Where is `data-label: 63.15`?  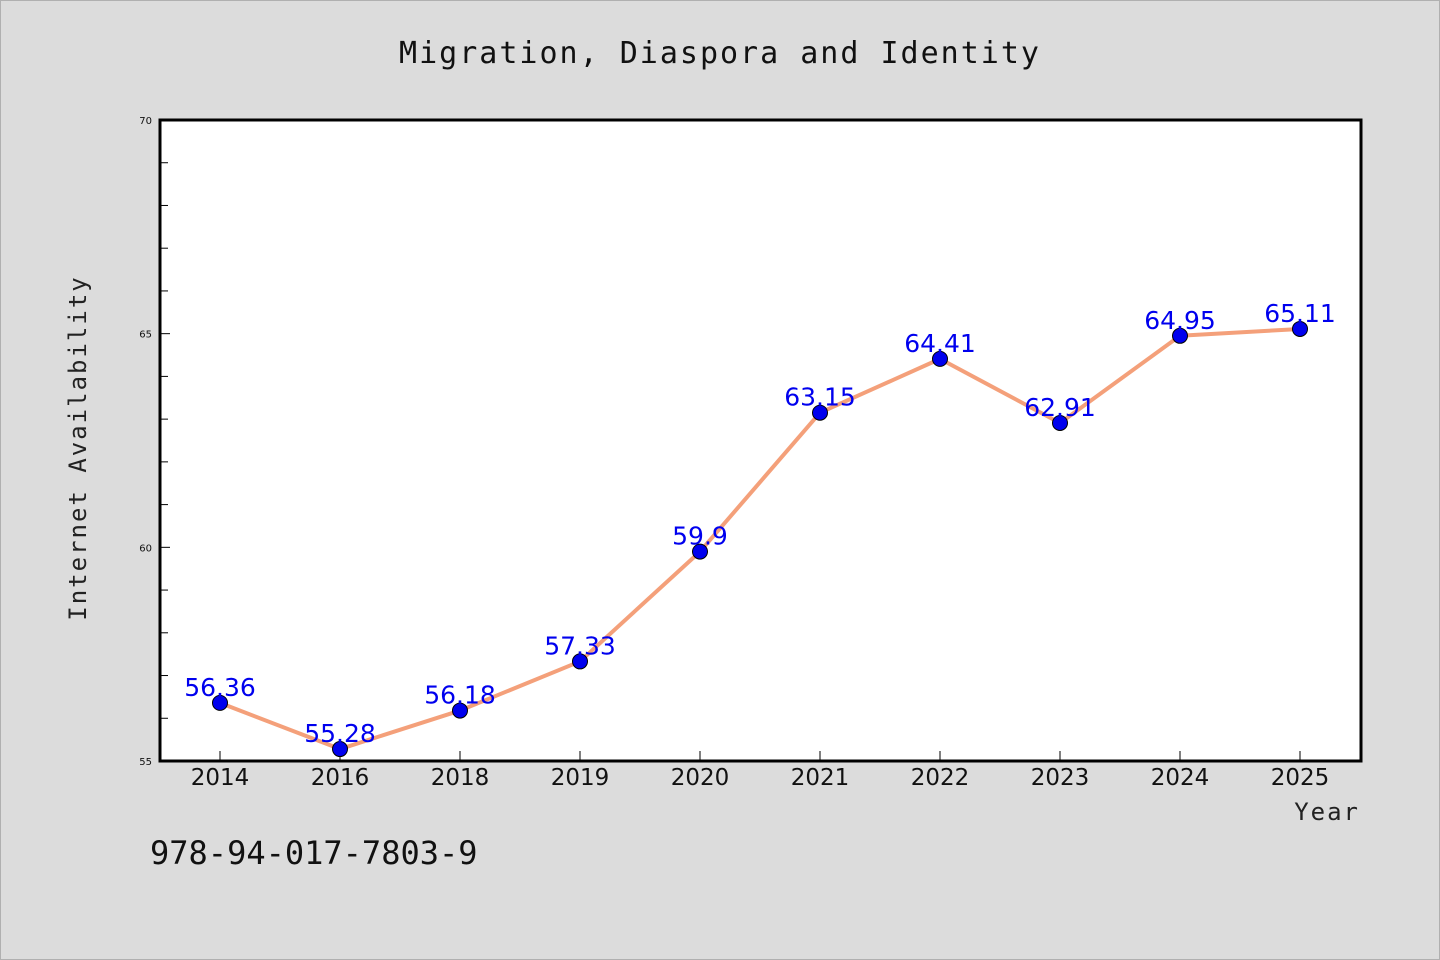 data-label: 63.15 is located at coordinates (820, 397).